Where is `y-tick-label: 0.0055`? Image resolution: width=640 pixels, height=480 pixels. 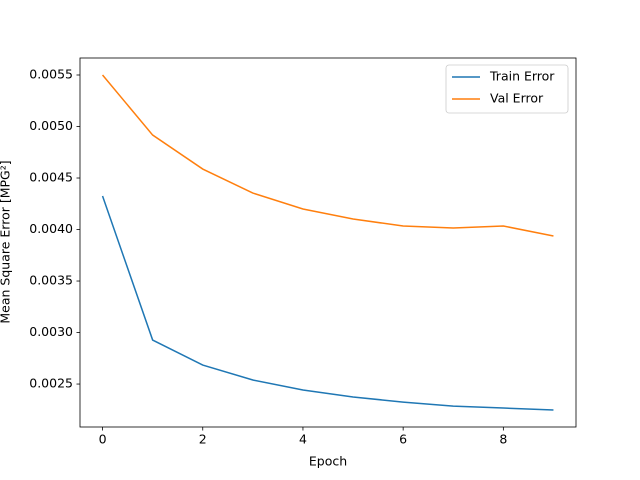 y-tick-label: 0.0055 is located at coordinates (51, 73).